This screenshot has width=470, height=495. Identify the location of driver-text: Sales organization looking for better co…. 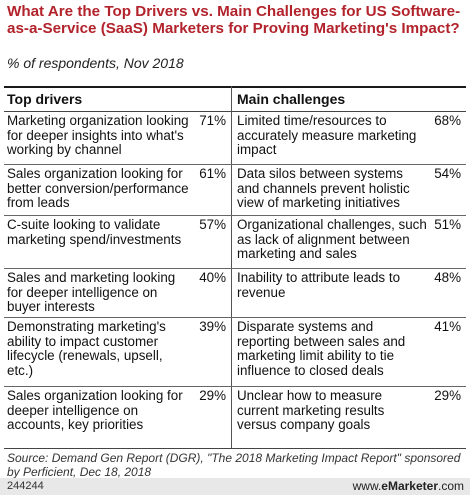
(98, 188).